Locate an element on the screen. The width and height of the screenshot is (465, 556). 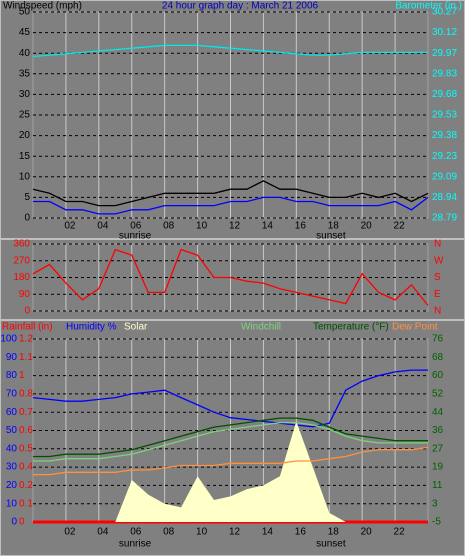
y2-tick-label: 29.83 is located at coordinates (444, 73).